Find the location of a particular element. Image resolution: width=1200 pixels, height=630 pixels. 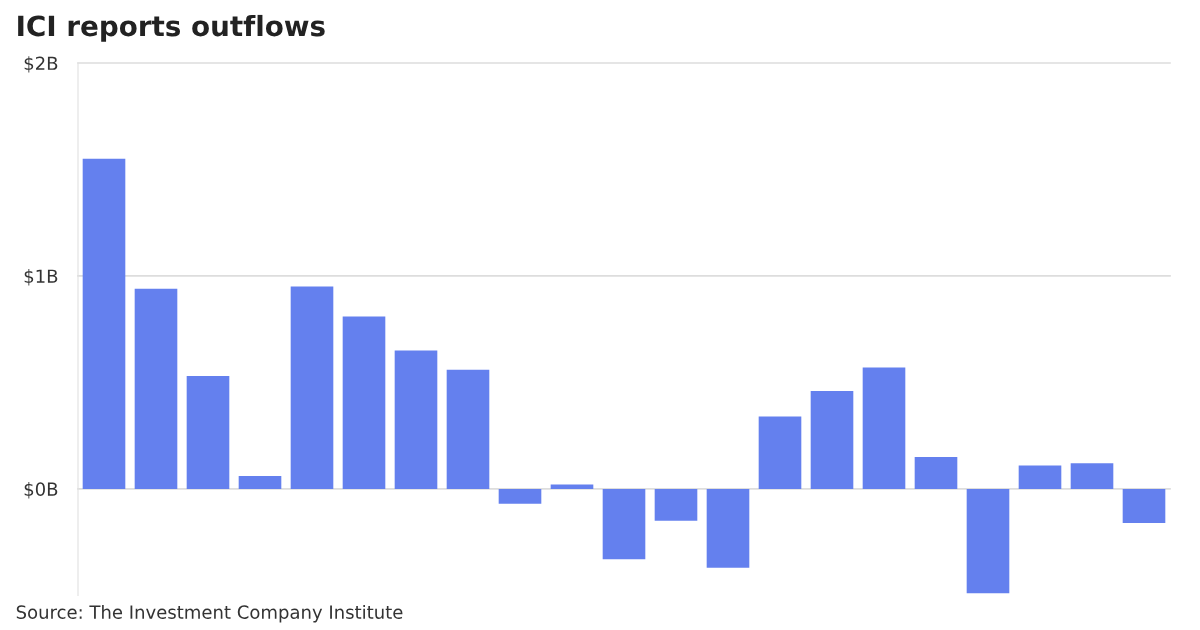

y-tick-label: $0B is located at coordinates (41, 490).